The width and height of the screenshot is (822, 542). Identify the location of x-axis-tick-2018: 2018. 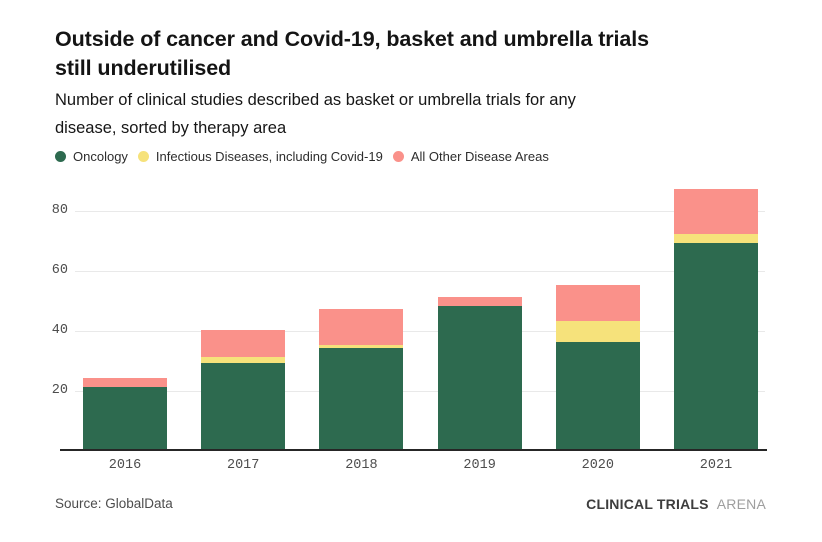
(361, 465).